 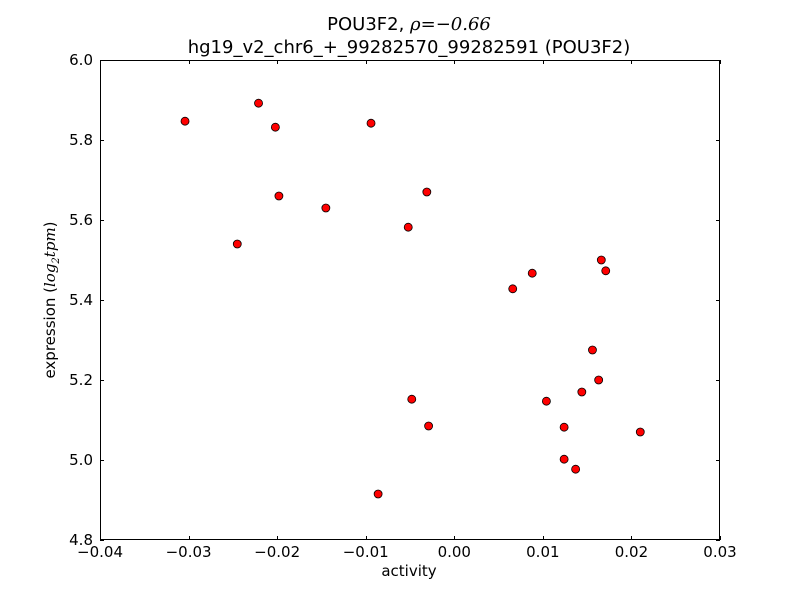 I want to click on y-label-log: log, so click(x=50, y=275).